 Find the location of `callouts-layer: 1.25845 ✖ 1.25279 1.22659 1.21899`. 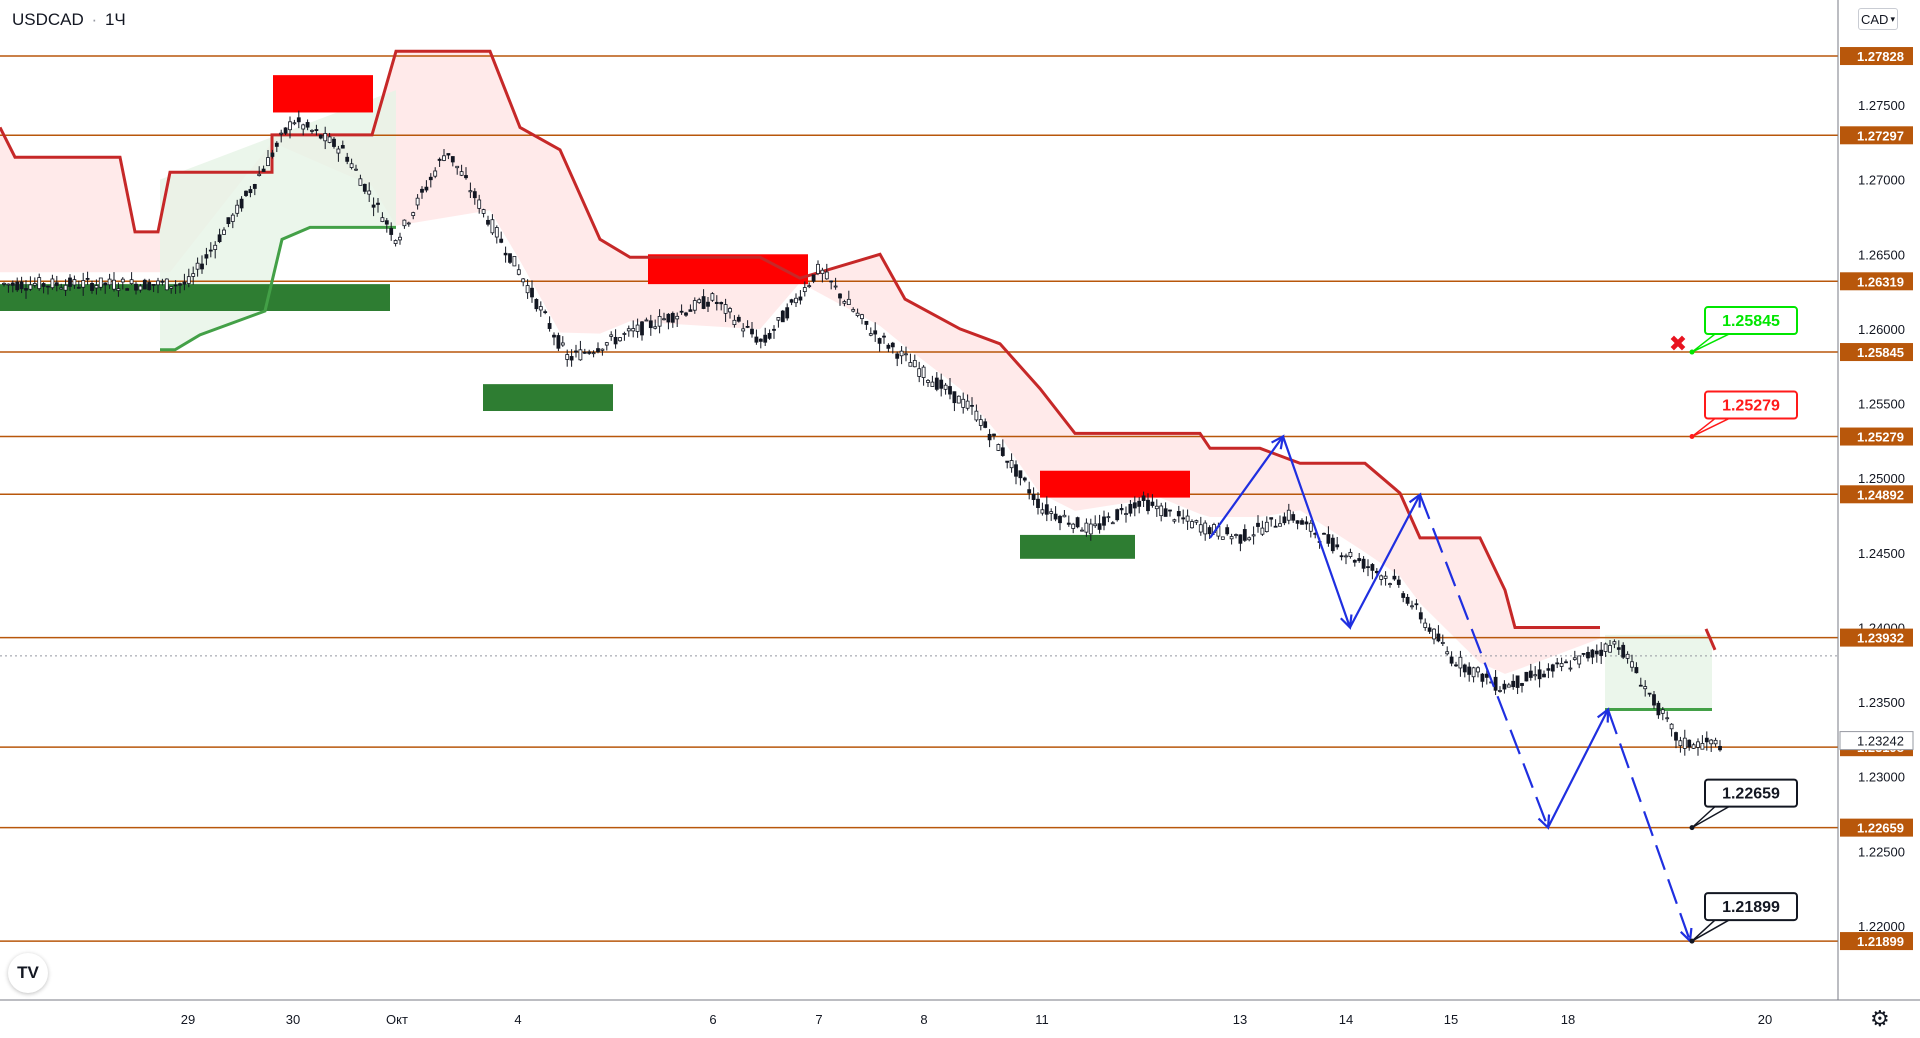

callouts-layer: 1.25845 ✖ 1.25279 1.22659 1.21899 is located at coordinates (1733, 625).